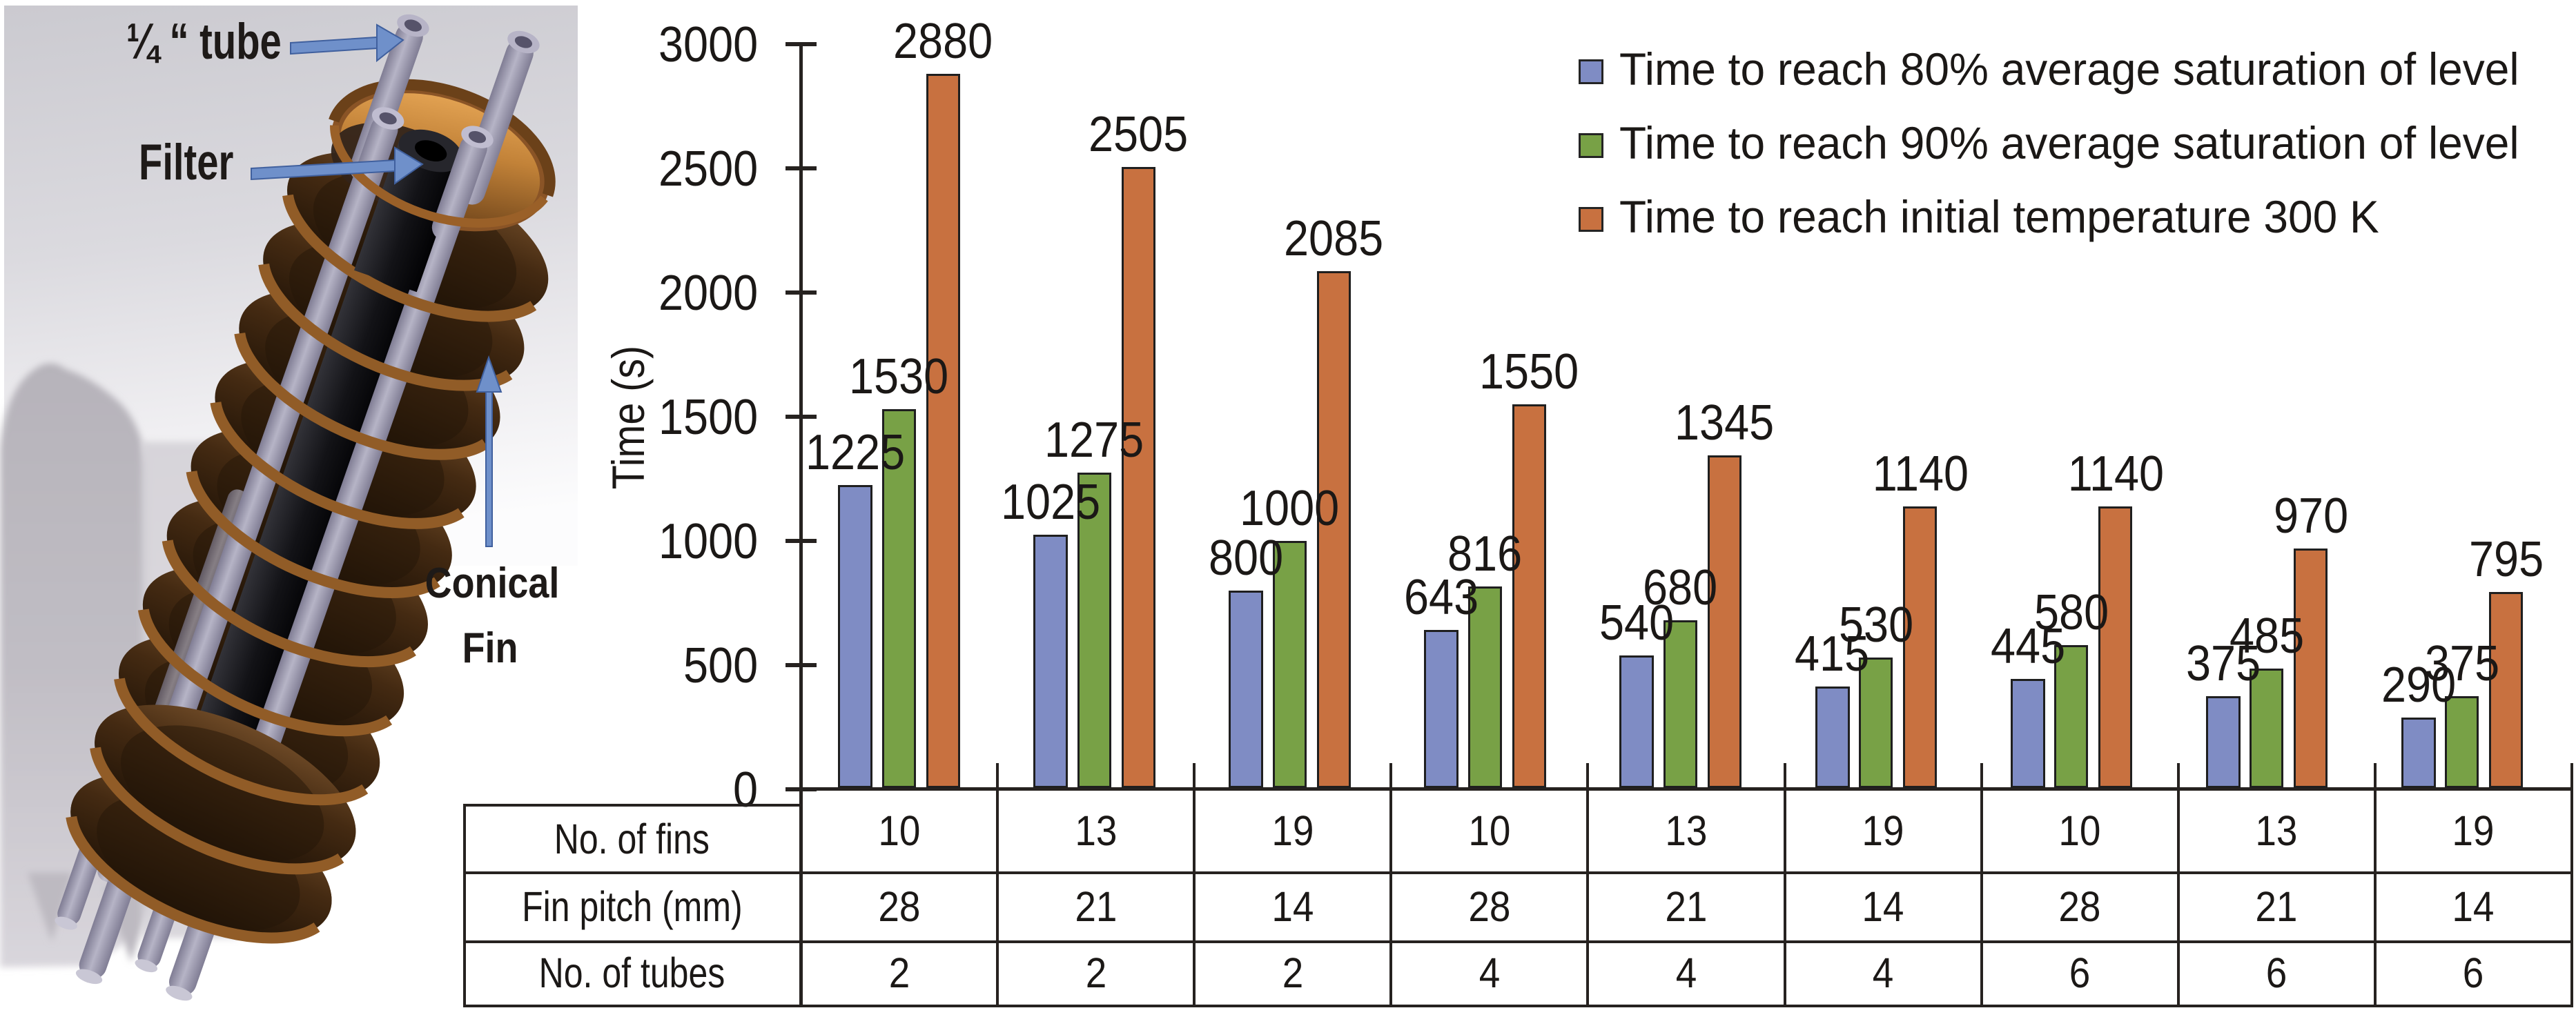 The height and width of the screenshot is (1017, 2576). Describe the element at coordinates (186, 162) in the screenshot. I see `svg-text: Filter` at that location.